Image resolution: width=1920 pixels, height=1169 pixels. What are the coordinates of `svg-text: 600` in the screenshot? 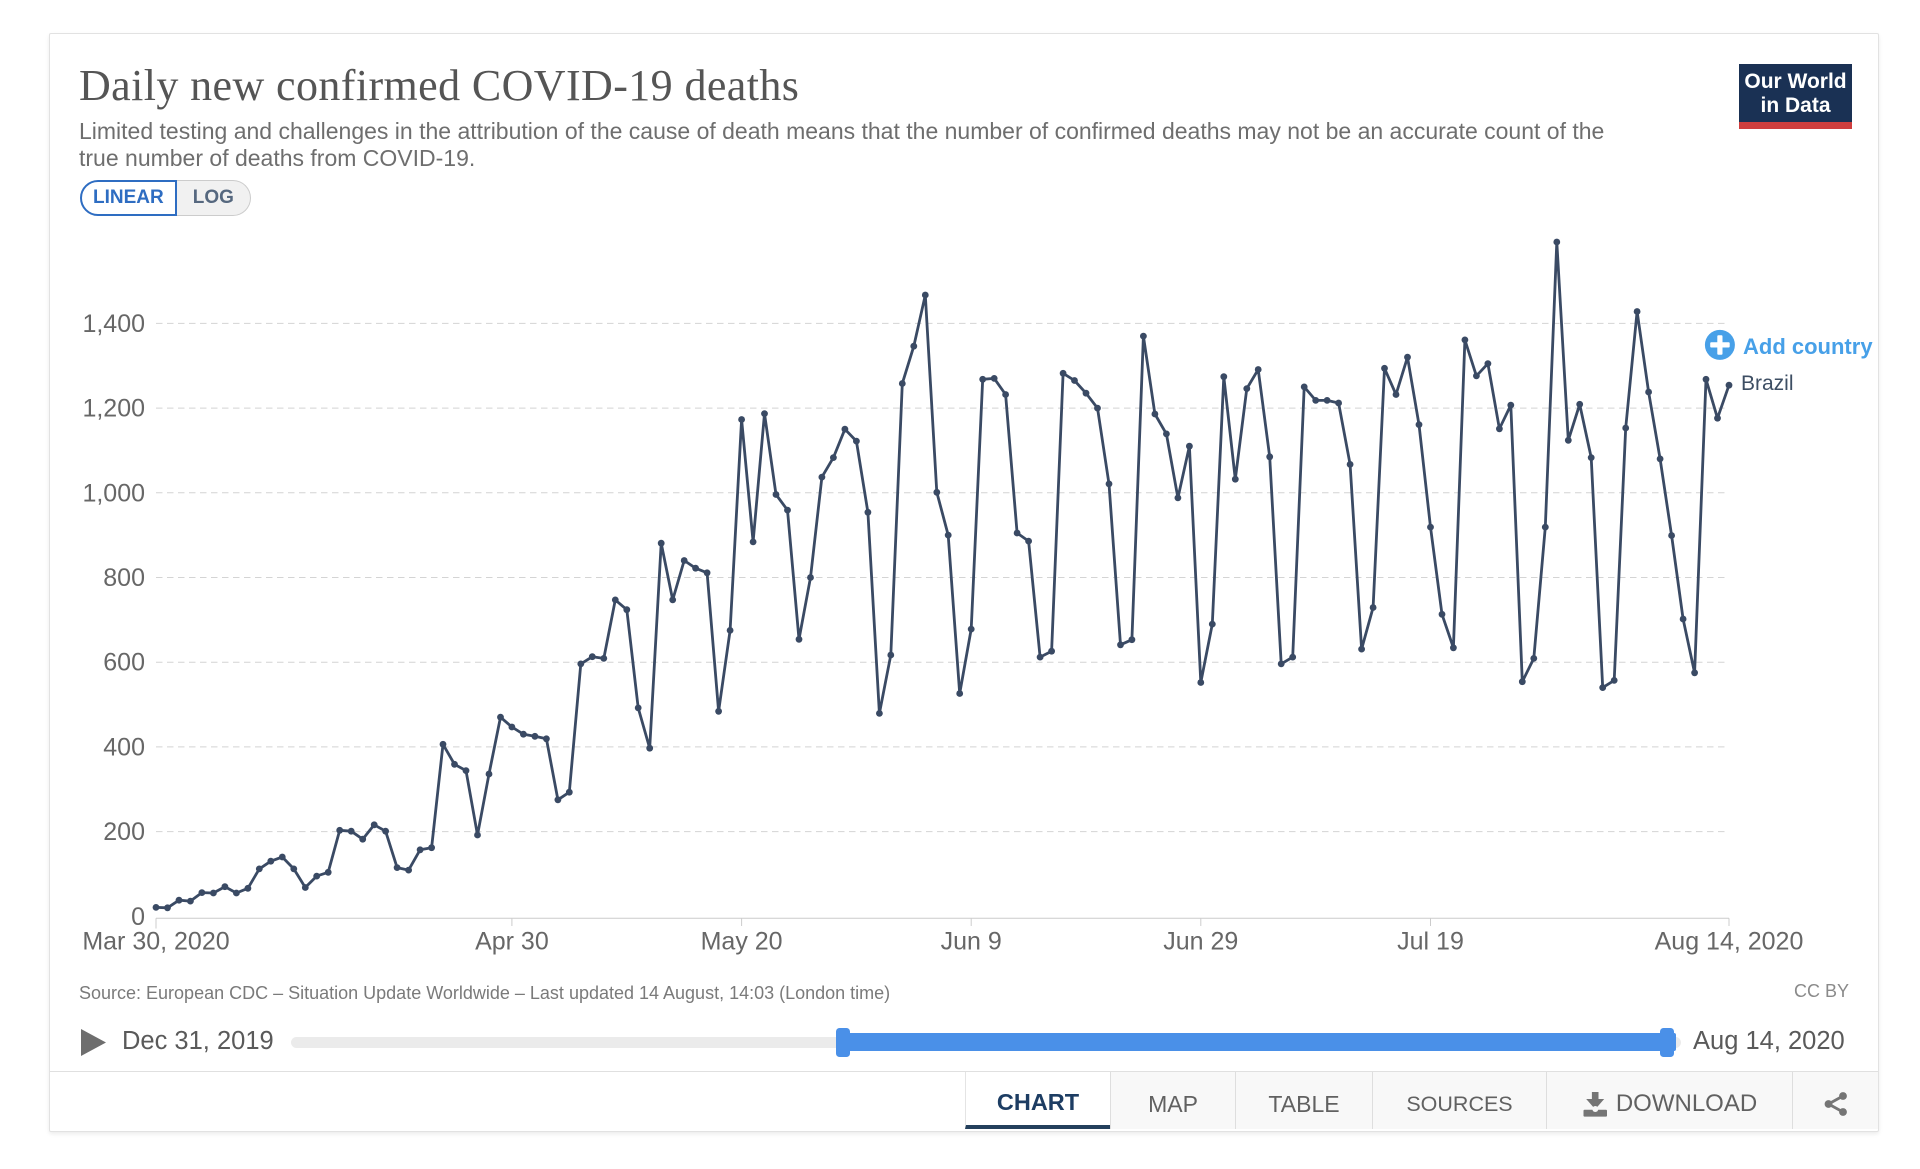 It's located at (124, 663).